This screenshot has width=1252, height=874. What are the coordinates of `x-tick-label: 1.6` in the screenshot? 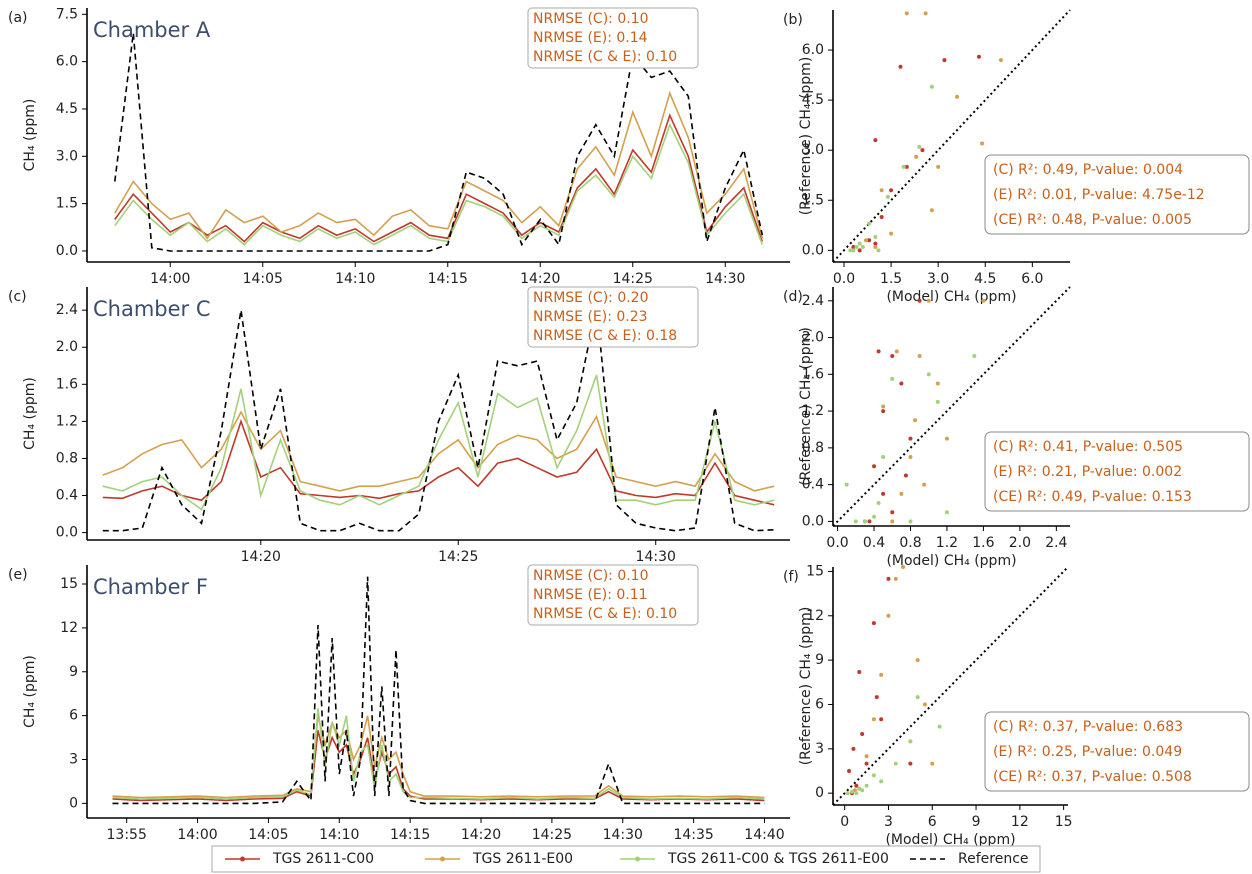 It's located at (983, 543).